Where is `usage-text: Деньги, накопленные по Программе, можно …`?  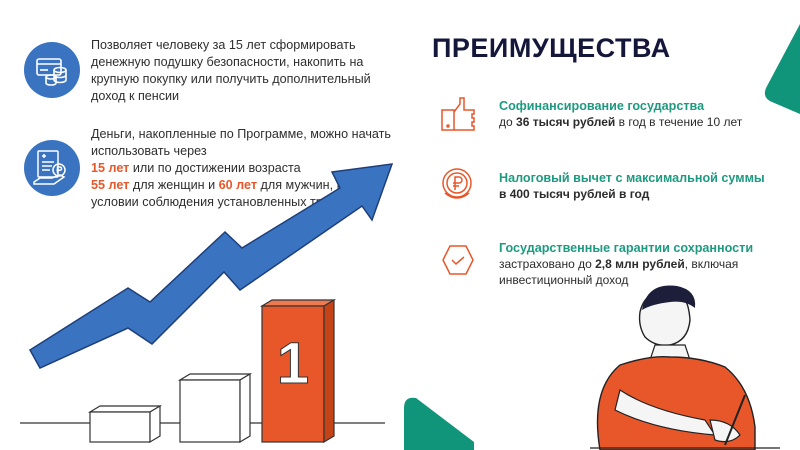
usage-text: Деньги, накопленные по Программе, можно … is located at coordinates (241, 168).